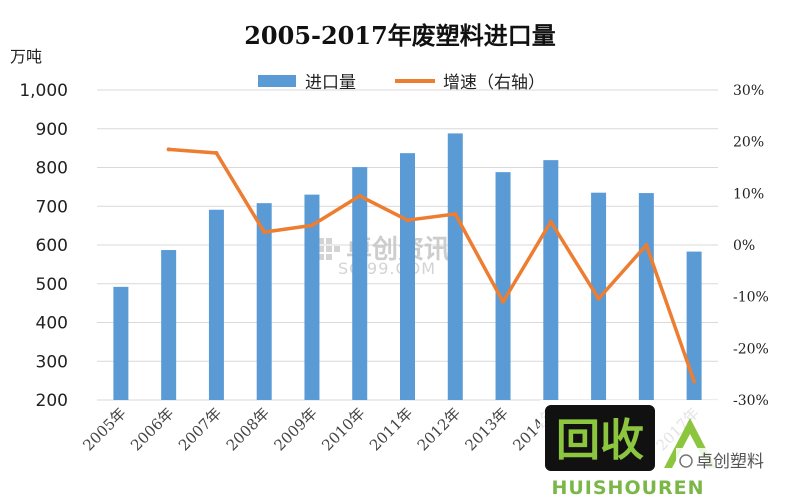 Image resolution: width=800 pixels, height=504 pixels. I want to click on legend-bar-swatch, so click(277, 81).